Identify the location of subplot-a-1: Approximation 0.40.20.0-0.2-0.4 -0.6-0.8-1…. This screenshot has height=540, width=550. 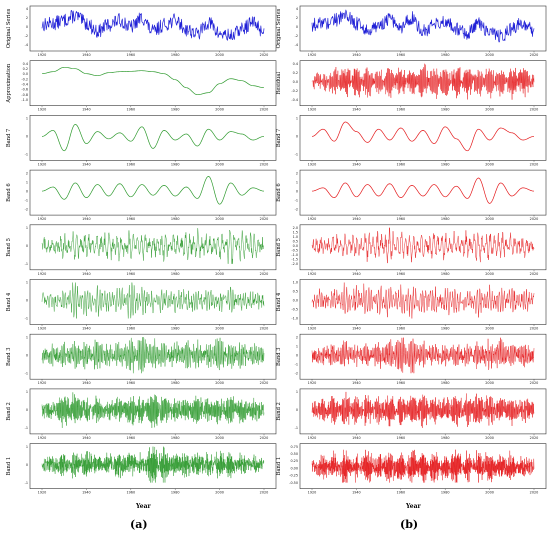
(141, 86).